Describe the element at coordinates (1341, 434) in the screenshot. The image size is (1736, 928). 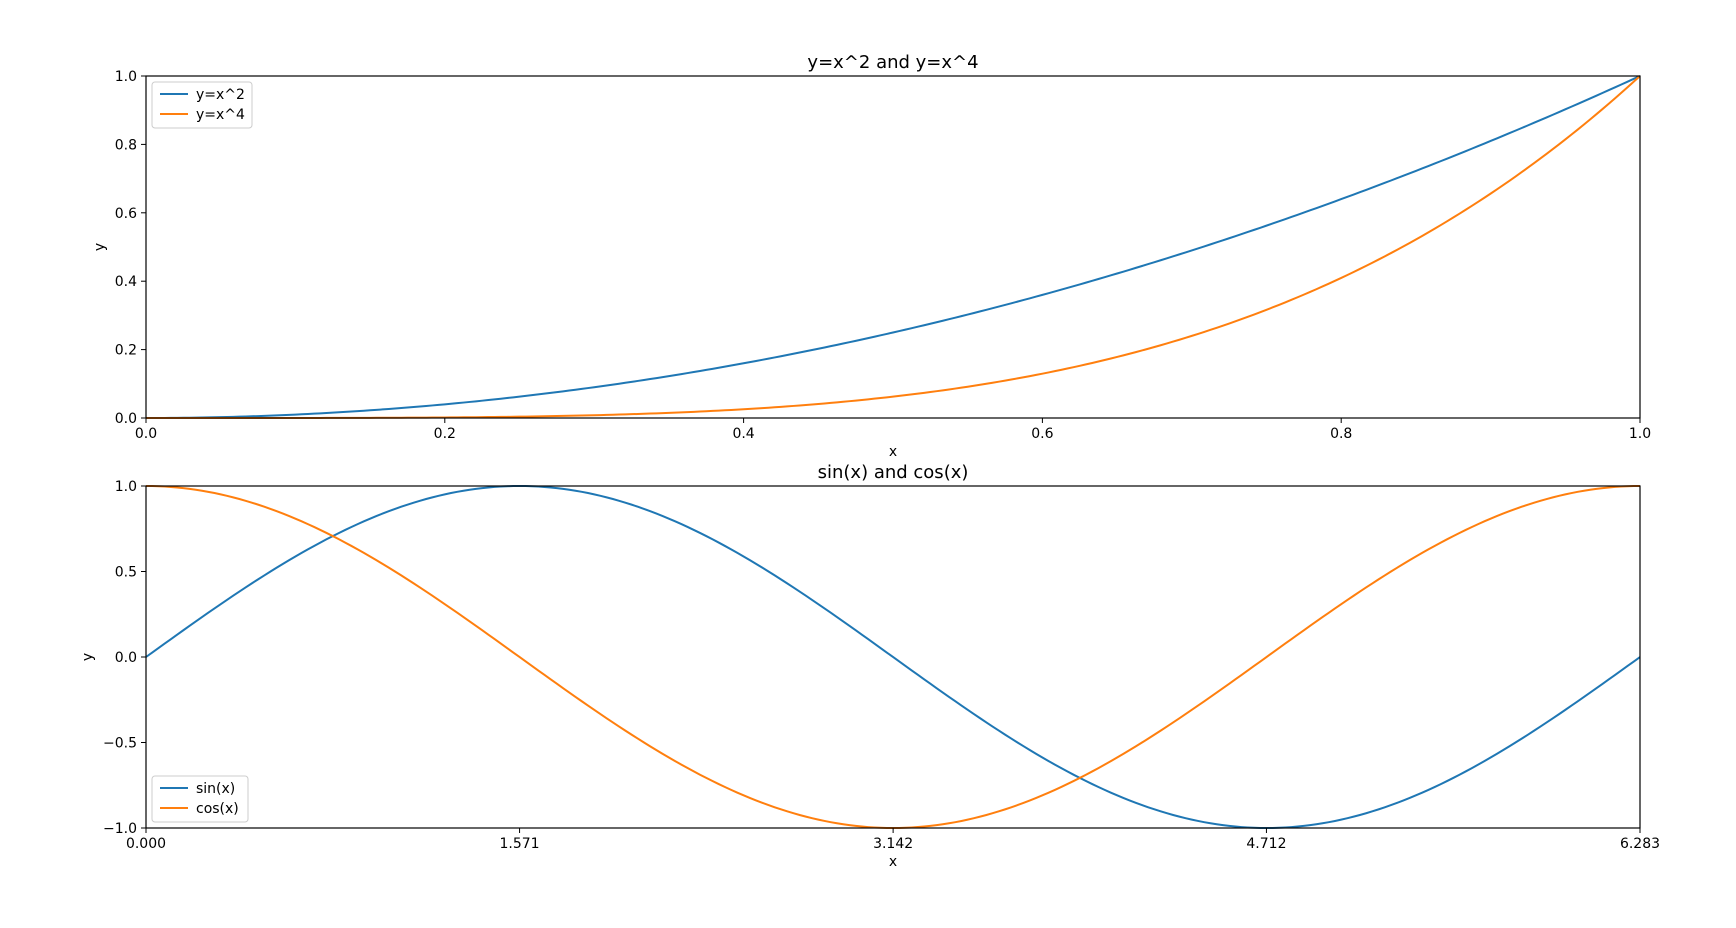
I see `x-tick-label: 0.8` at that location.